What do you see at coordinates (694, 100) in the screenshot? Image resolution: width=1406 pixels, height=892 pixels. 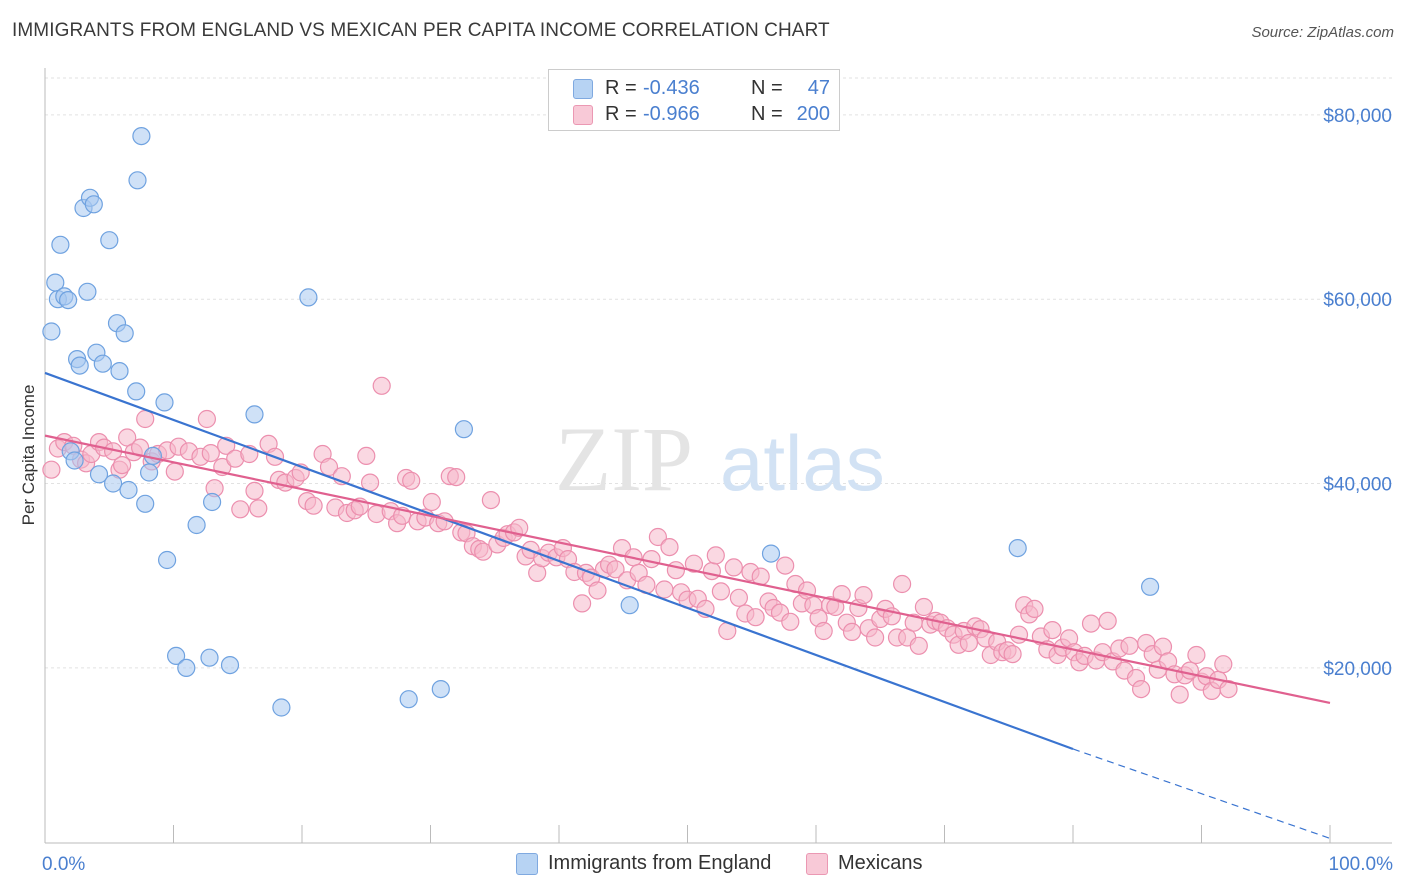 I see `correlation-legend: R = -0.436 N = 47 R = -0.966 N = 200` at bounding box center [694, 100].